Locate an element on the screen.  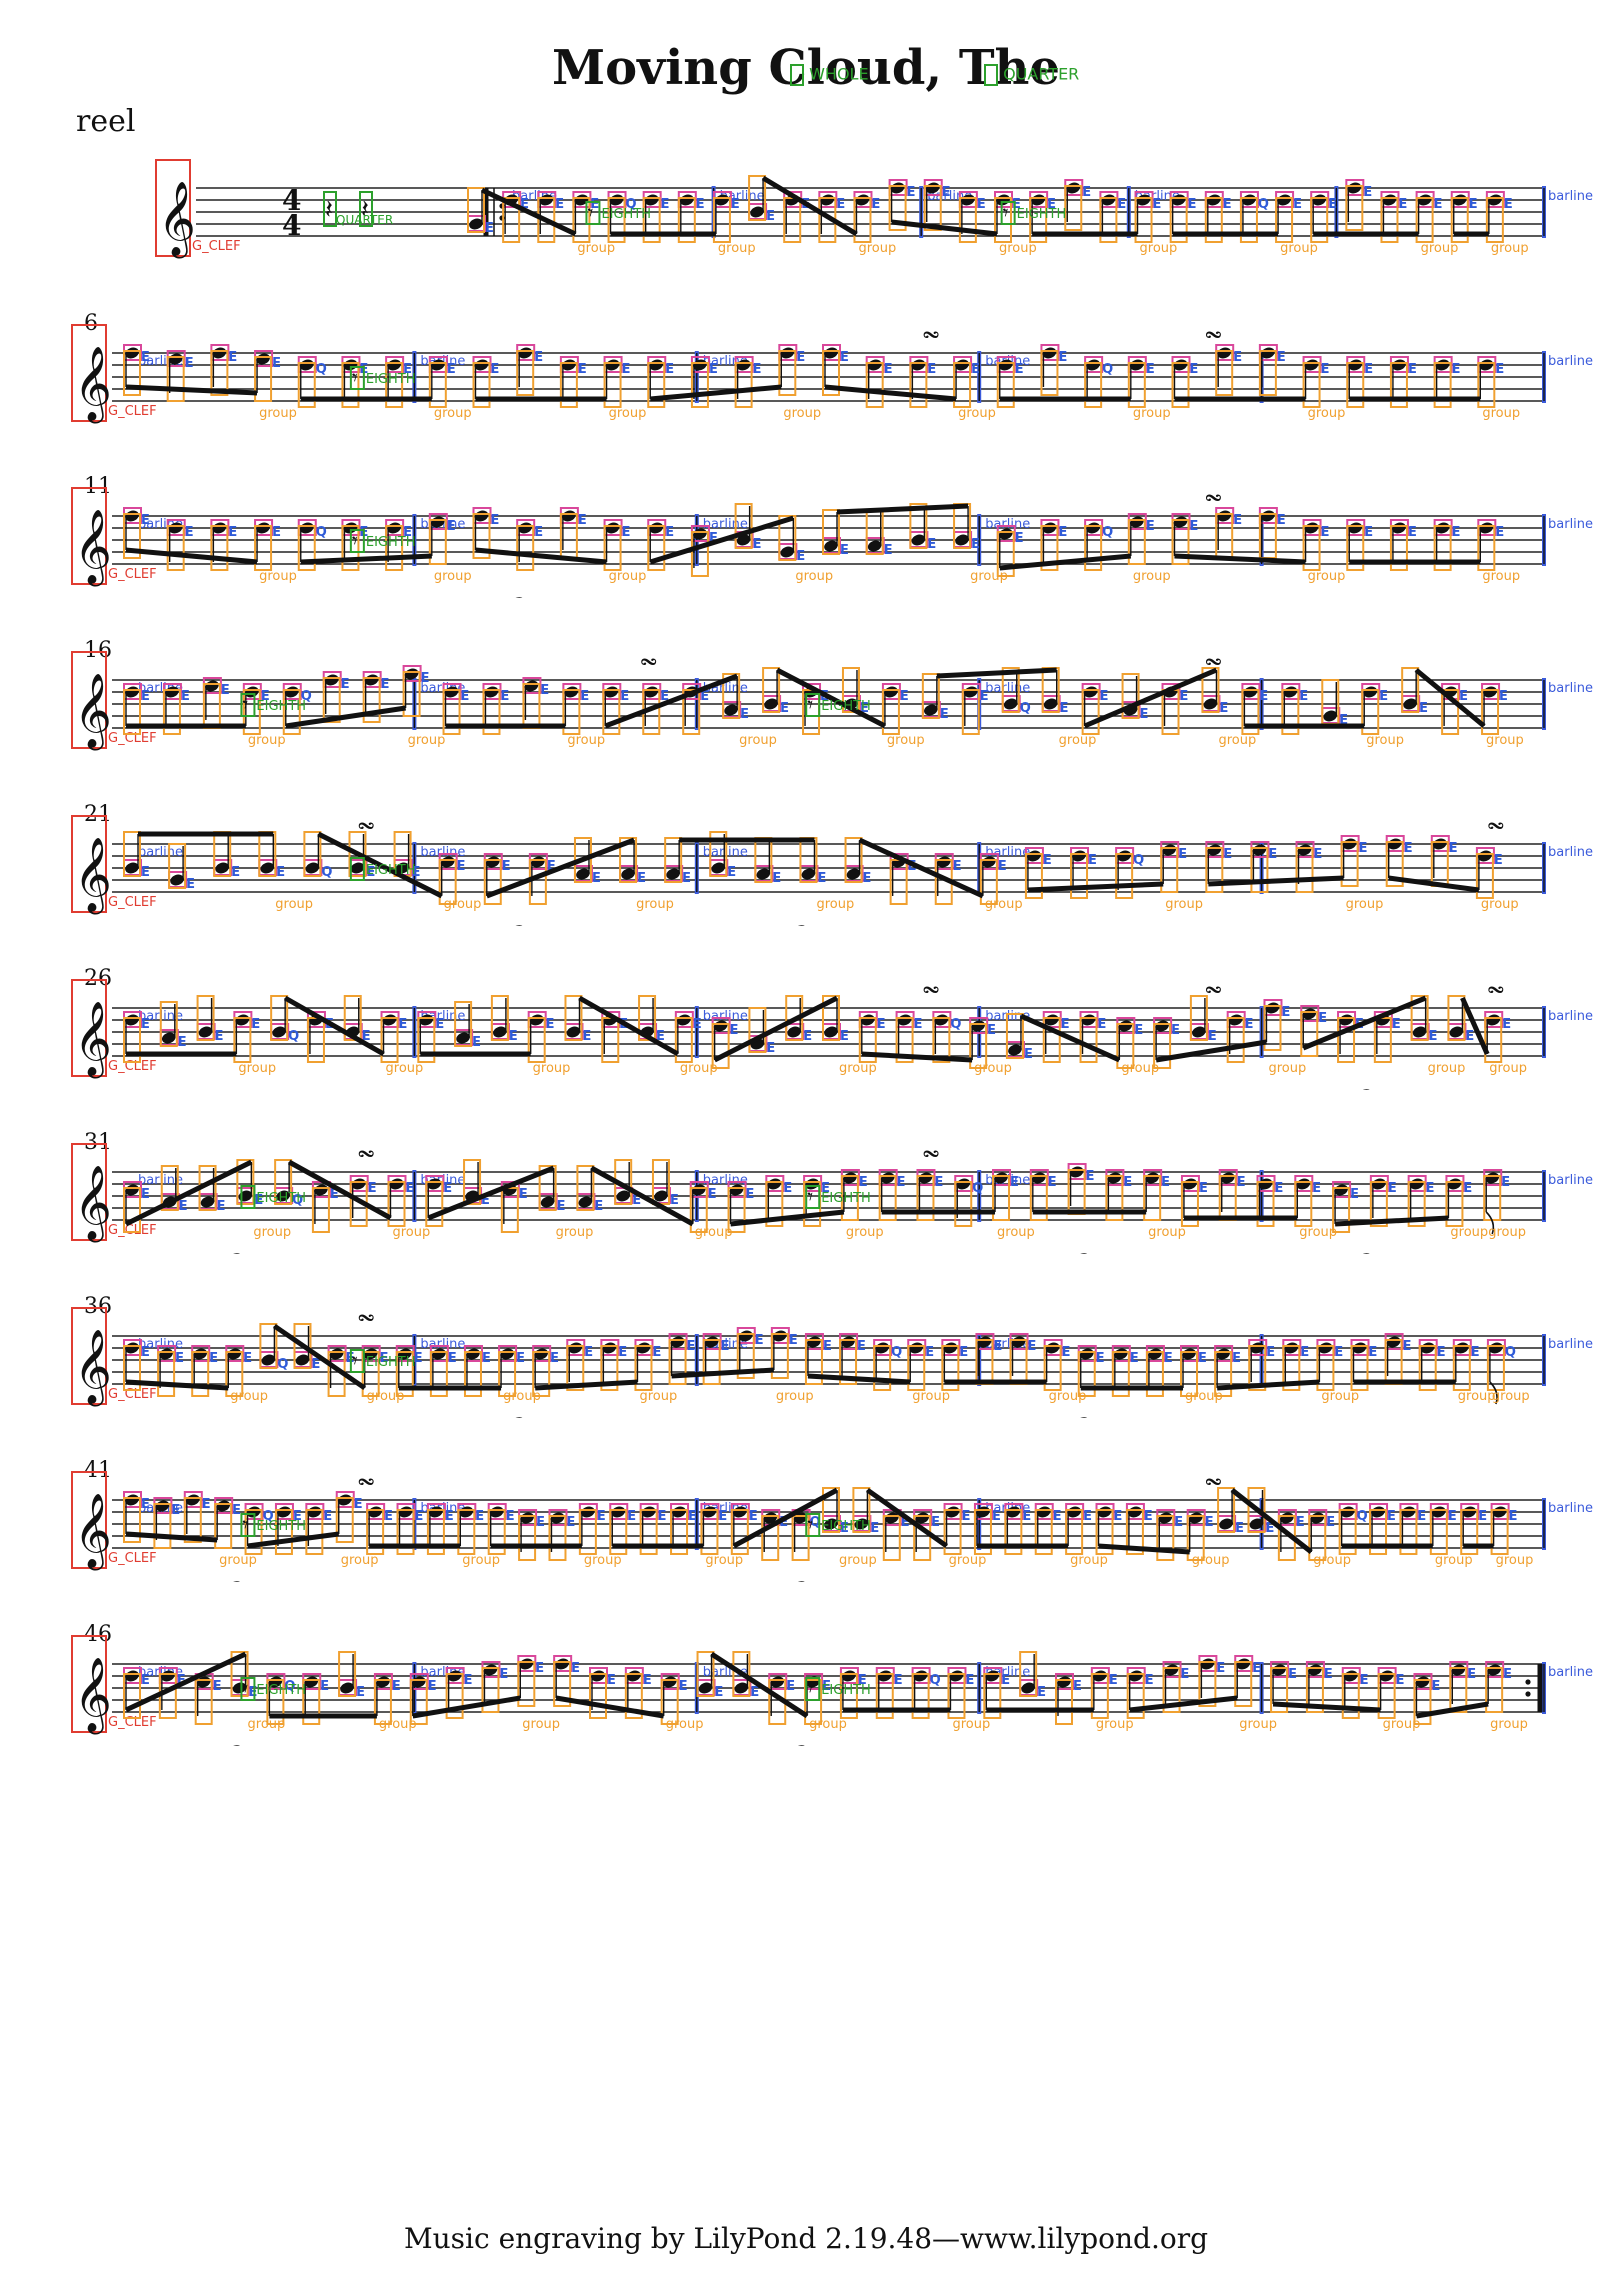
clef-annotation-label: G_CLEF is located at coordinates (132, 1066).